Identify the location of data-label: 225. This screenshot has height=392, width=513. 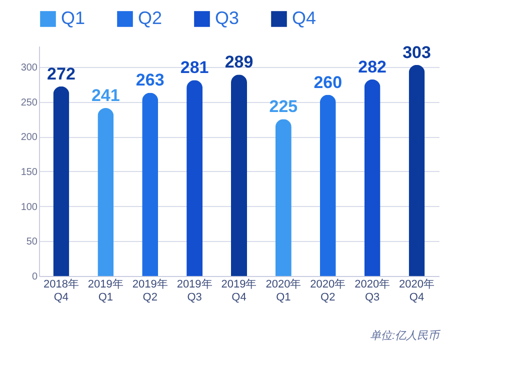
(283, 106).